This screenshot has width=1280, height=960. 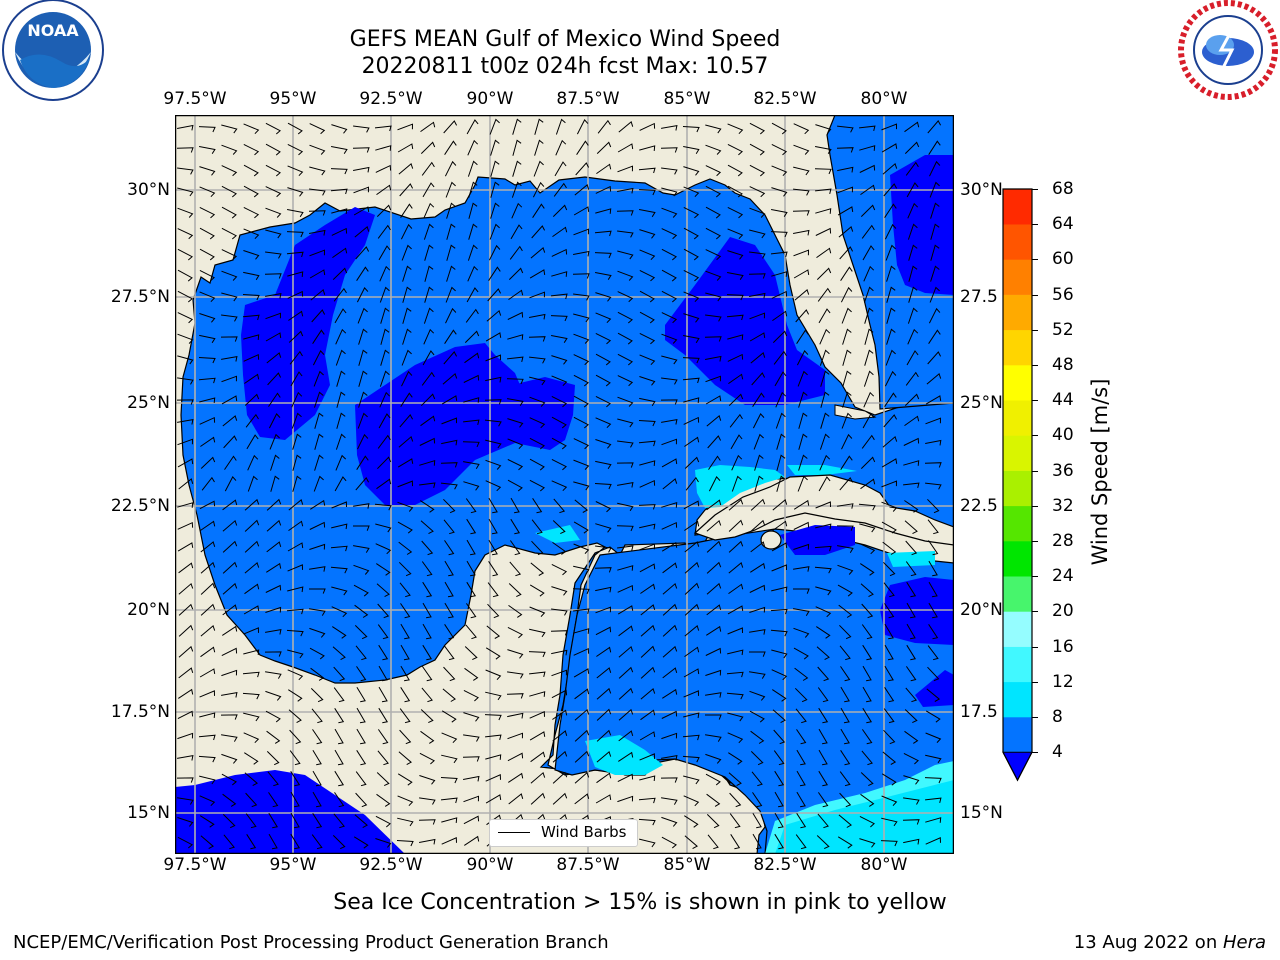 I want to click on footer-date: 13 Aug 2022 on Hera, so click(x=1170, y=942).